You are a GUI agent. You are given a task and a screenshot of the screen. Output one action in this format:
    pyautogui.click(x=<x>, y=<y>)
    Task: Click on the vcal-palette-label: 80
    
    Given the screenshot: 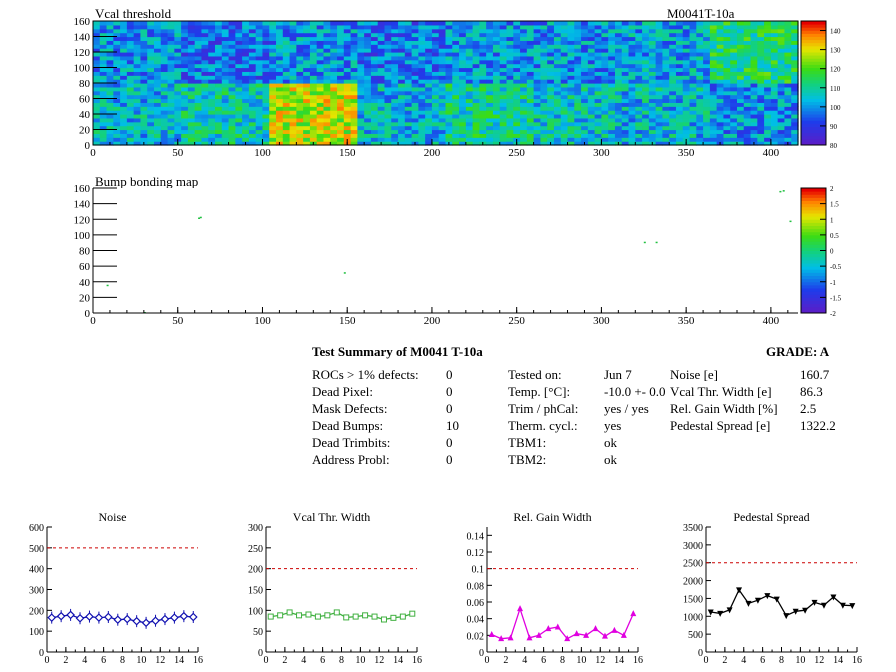 What is the action you would take?
    pyautogui.click(x=834, y=146)
    